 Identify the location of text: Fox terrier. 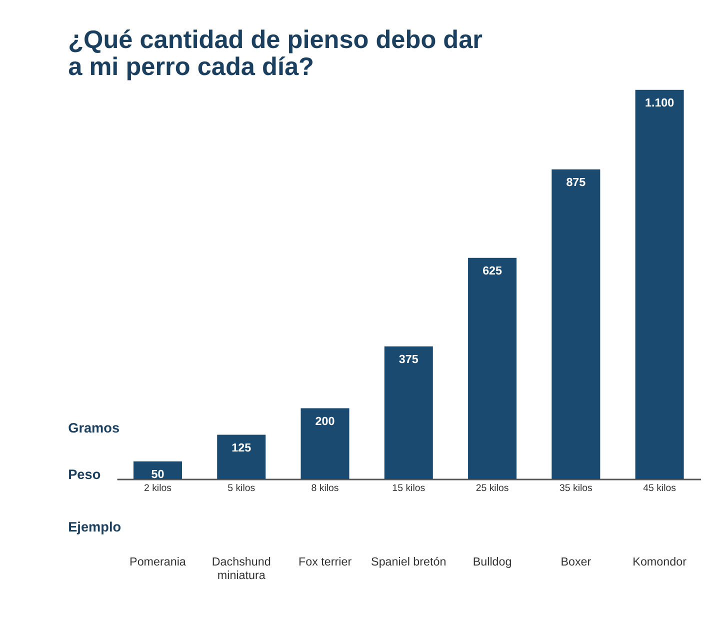
(325, 562).